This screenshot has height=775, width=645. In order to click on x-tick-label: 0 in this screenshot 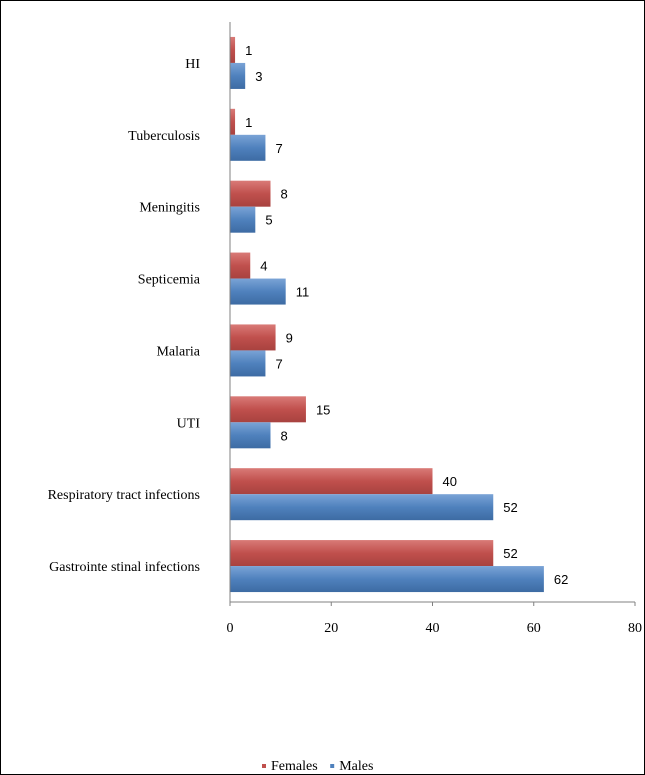, I will do `click(230, 628)`.